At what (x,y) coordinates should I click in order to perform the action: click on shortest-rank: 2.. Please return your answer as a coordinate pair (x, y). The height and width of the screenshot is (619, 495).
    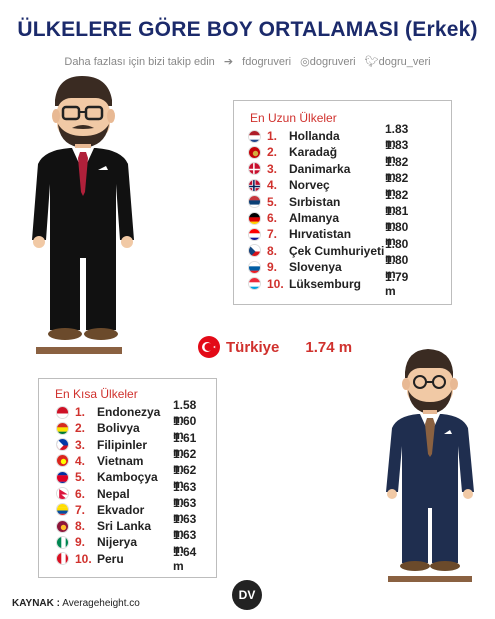
    Looking at the image, I should click on (80, 428).